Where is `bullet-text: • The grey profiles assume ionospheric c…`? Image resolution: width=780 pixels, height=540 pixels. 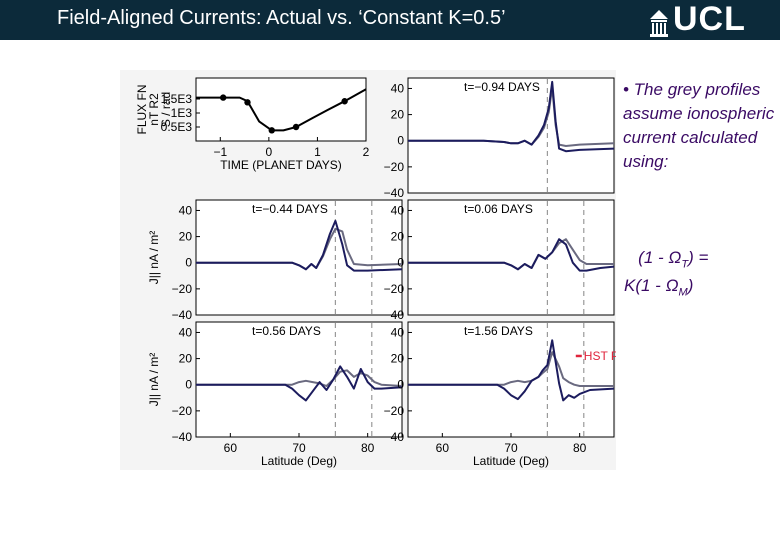 bullet-text: • The grey profiles assume ionospheric c… is located at coordinates (699, 125).